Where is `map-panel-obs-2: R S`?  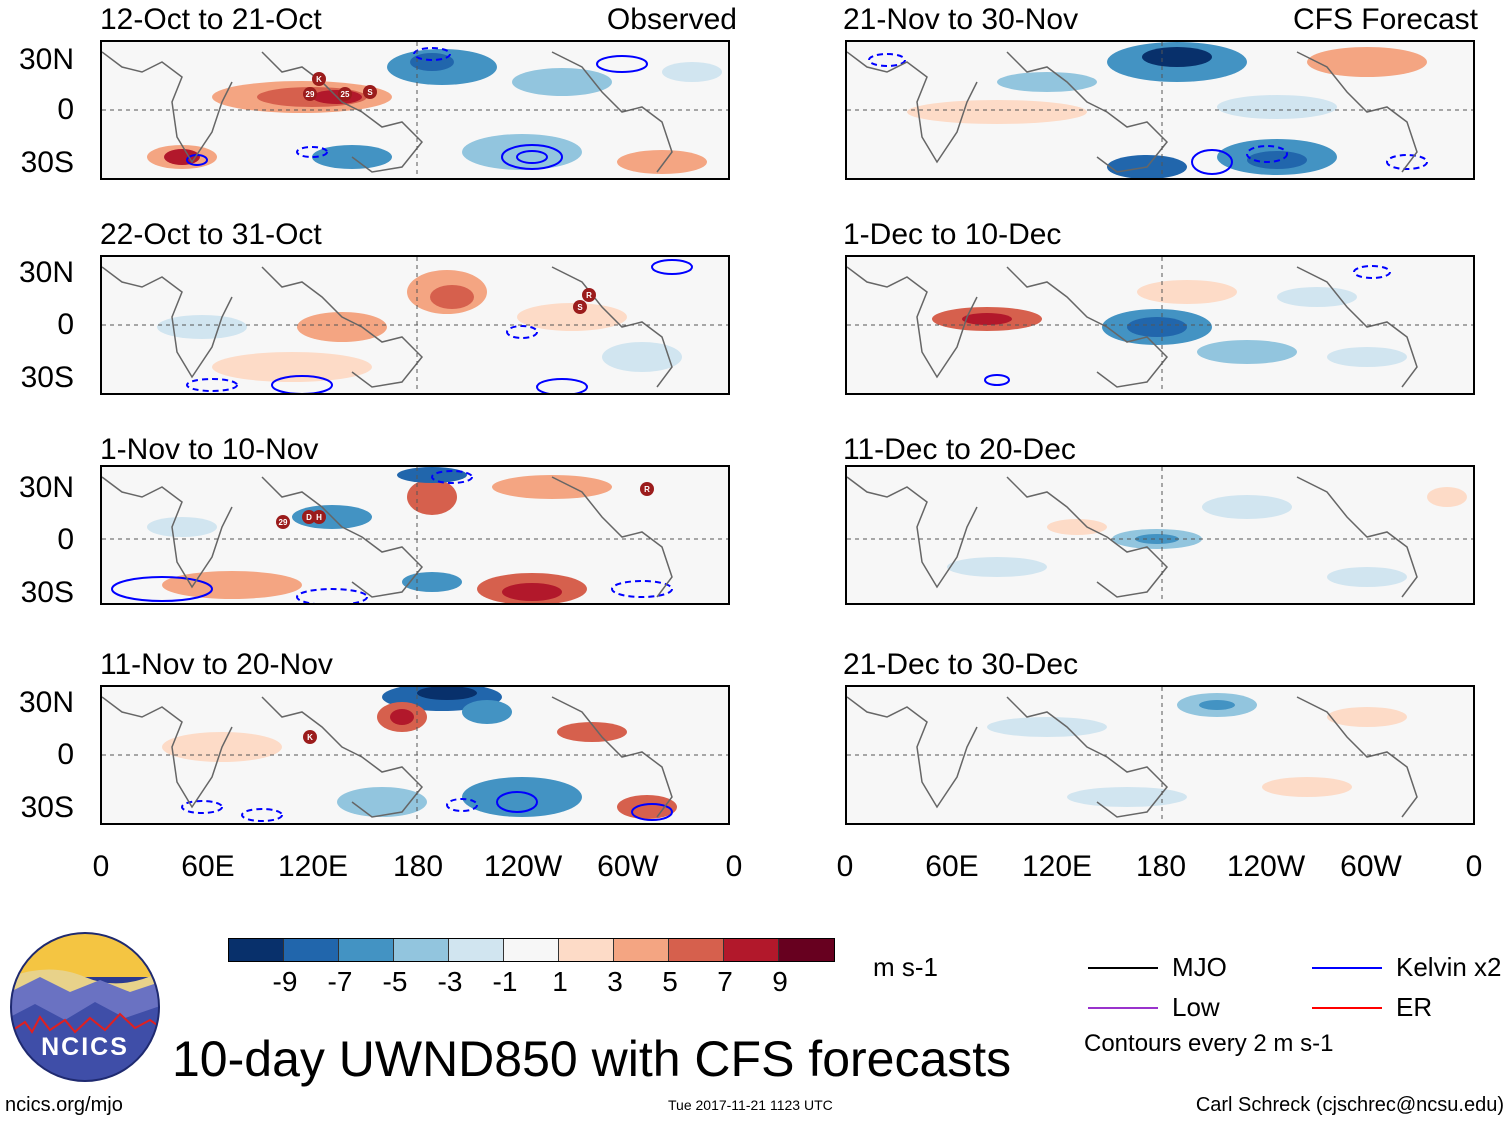 map-panel-obs-2: R S is located at coordinates (415, 325).